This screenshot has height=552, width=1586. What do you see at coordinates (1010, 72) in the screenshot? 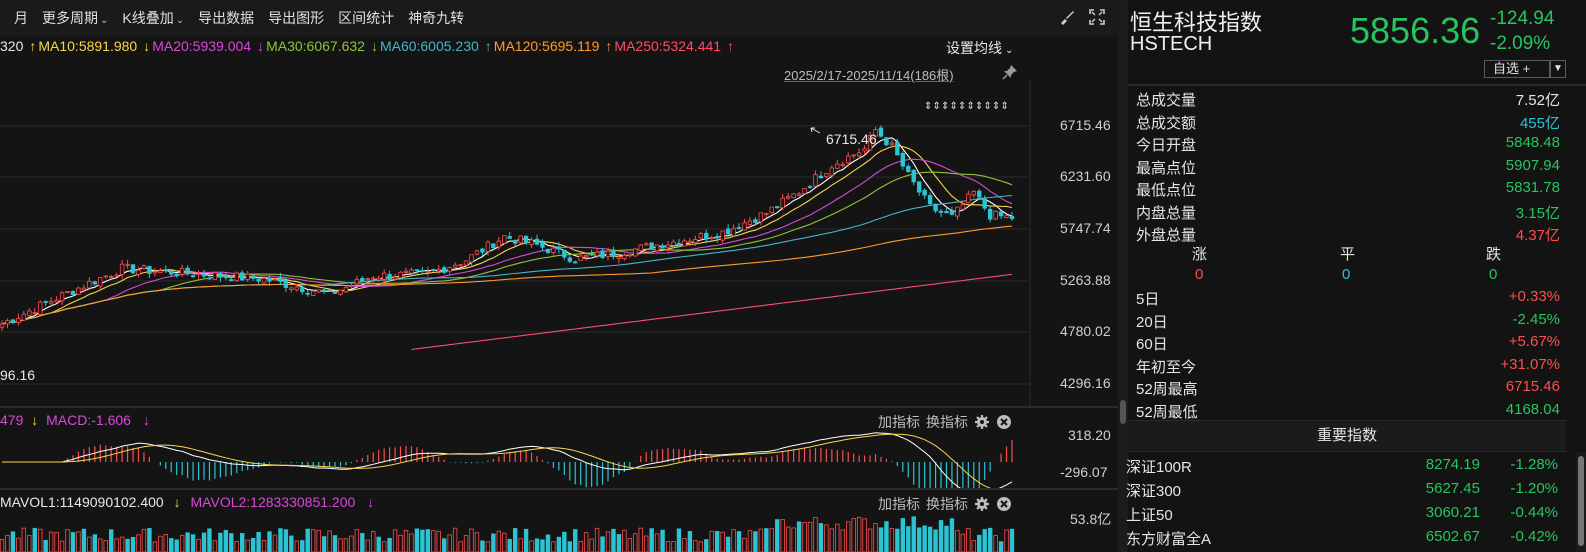
I see `pin-icon` at bounding box center [1010, 72].